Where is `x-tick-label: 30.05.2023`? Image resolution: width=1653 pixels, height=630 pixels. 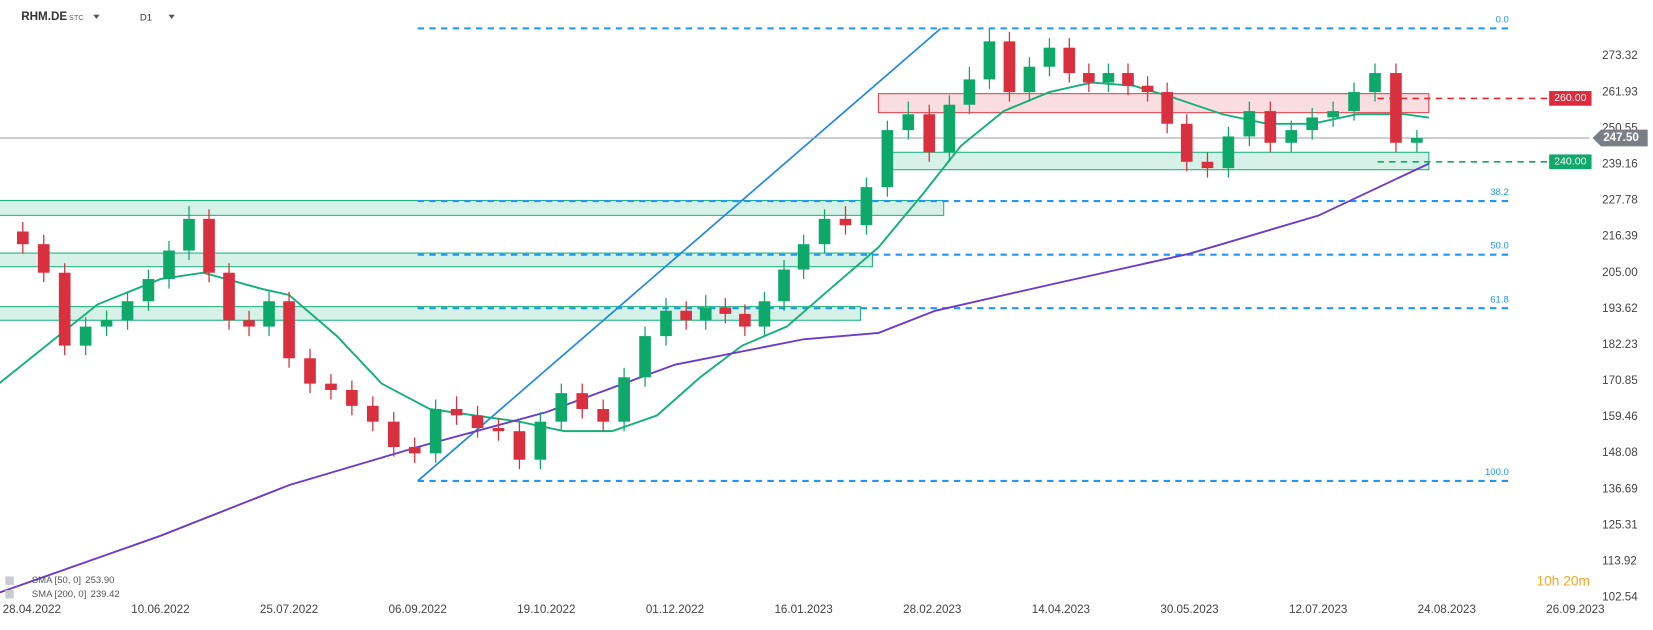
x-tick-label: 30.05.2023 is located at coordinates (1189, 609).